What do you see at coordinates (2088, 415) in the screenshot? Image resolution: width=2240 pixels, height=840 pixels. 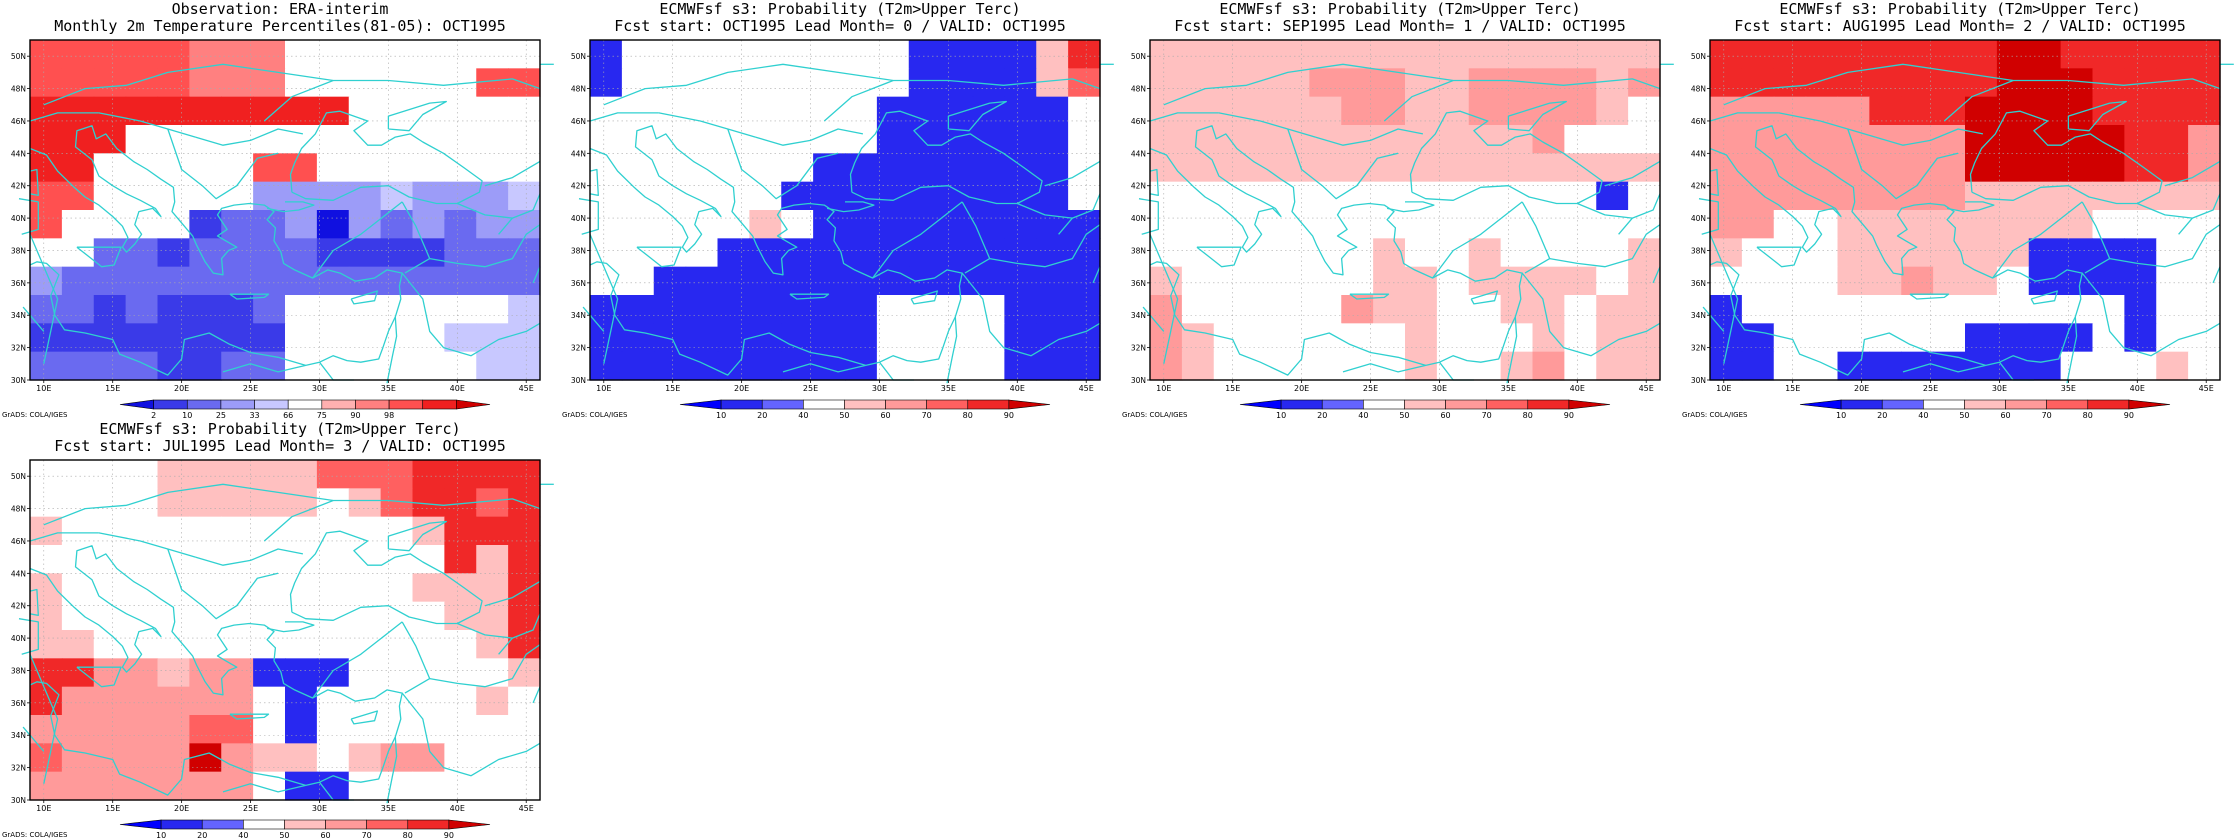 I see `colorbar-label: 80` at bounding box center [2088, 415].